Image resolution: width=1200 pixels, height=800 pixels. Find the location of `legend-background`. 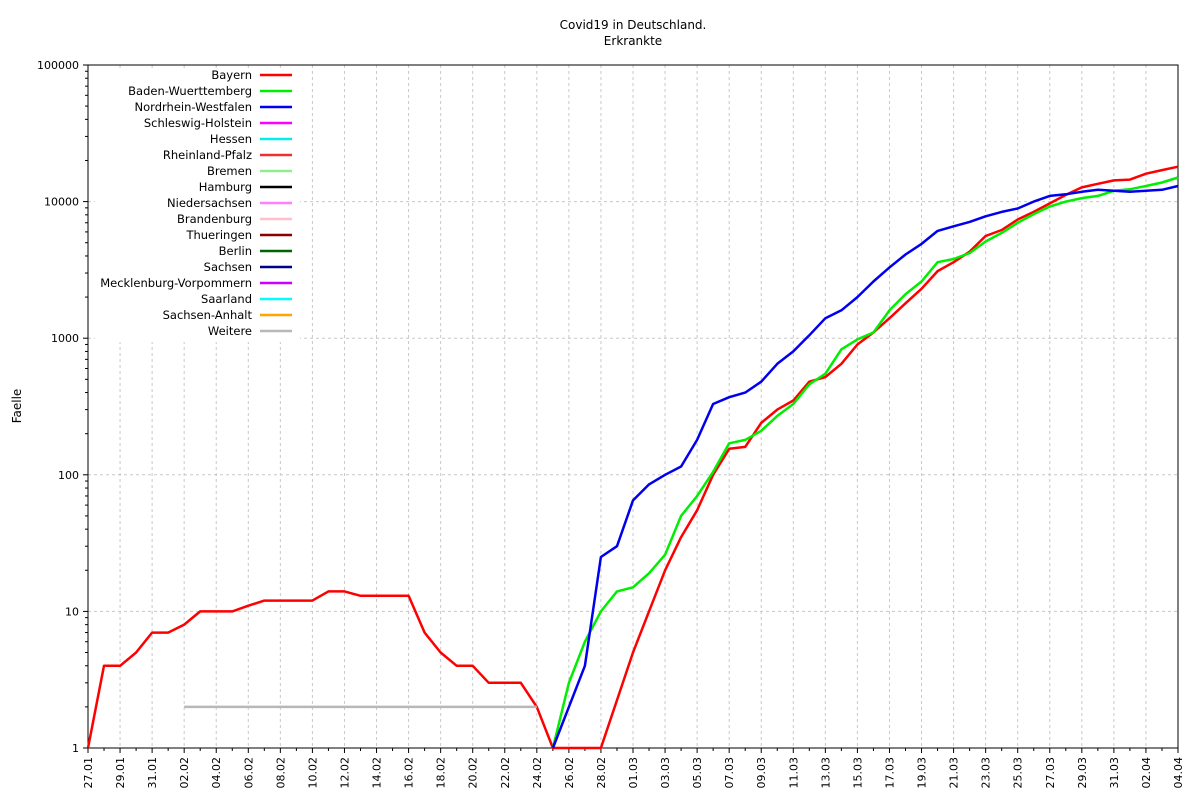

legend-background is located at coordinates (197, 205).